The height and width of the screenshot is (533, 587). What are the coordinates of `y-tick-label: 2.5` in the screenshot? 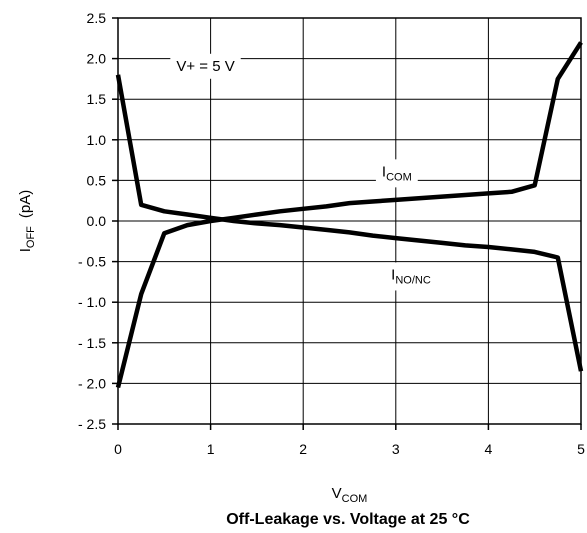 It's located at (97, 18).